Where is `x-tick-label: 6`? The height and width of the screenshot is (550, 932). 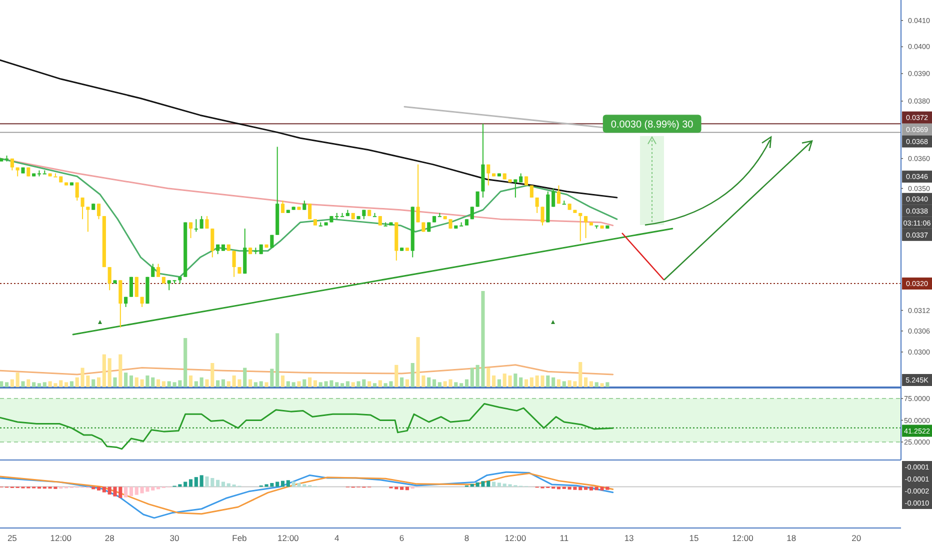 x-tick-label: 6 is located at coordinates (401, 538).